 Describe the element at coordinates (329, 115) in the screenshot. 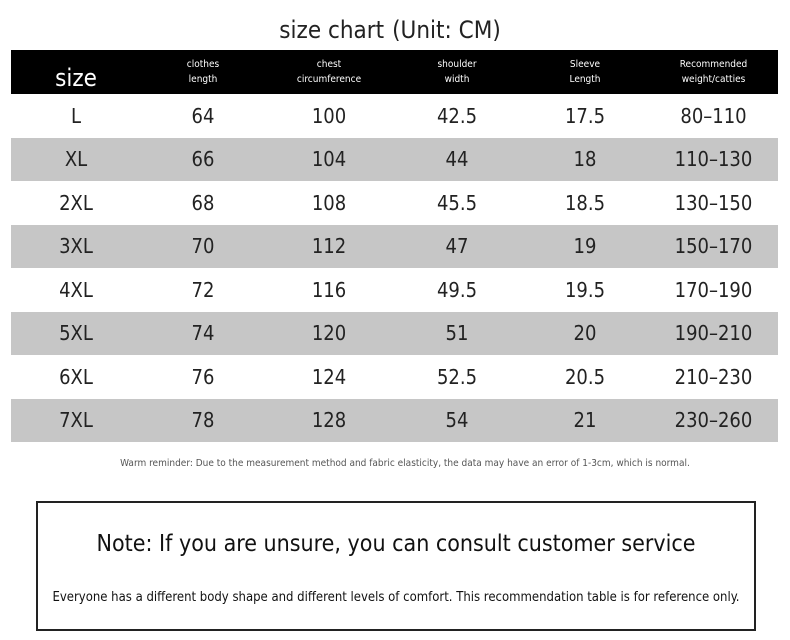

I see `cell: 100` at that location.